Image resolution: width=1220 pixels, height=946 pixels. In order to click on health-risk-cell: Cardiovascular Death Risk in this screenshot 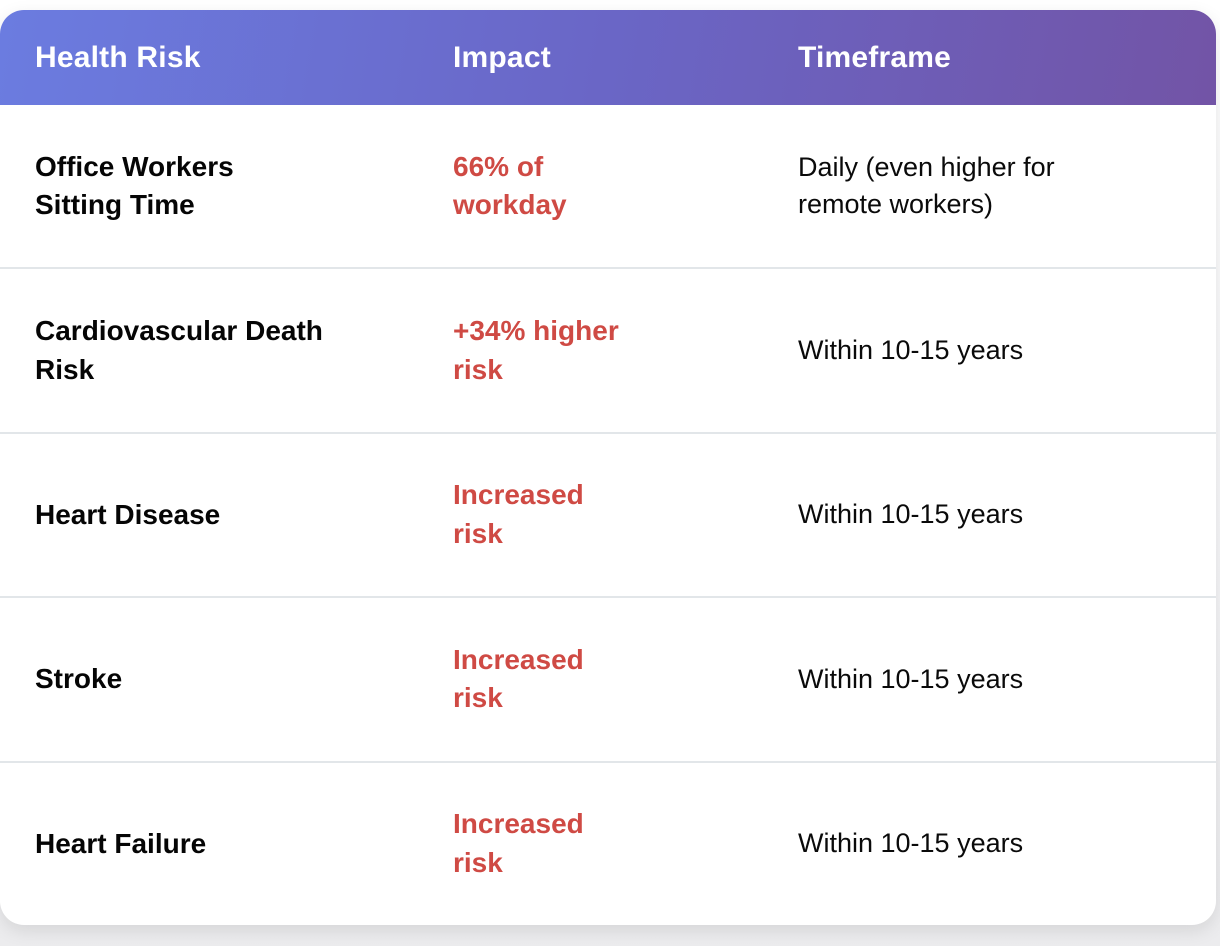, I will do `click(179, 349)`.